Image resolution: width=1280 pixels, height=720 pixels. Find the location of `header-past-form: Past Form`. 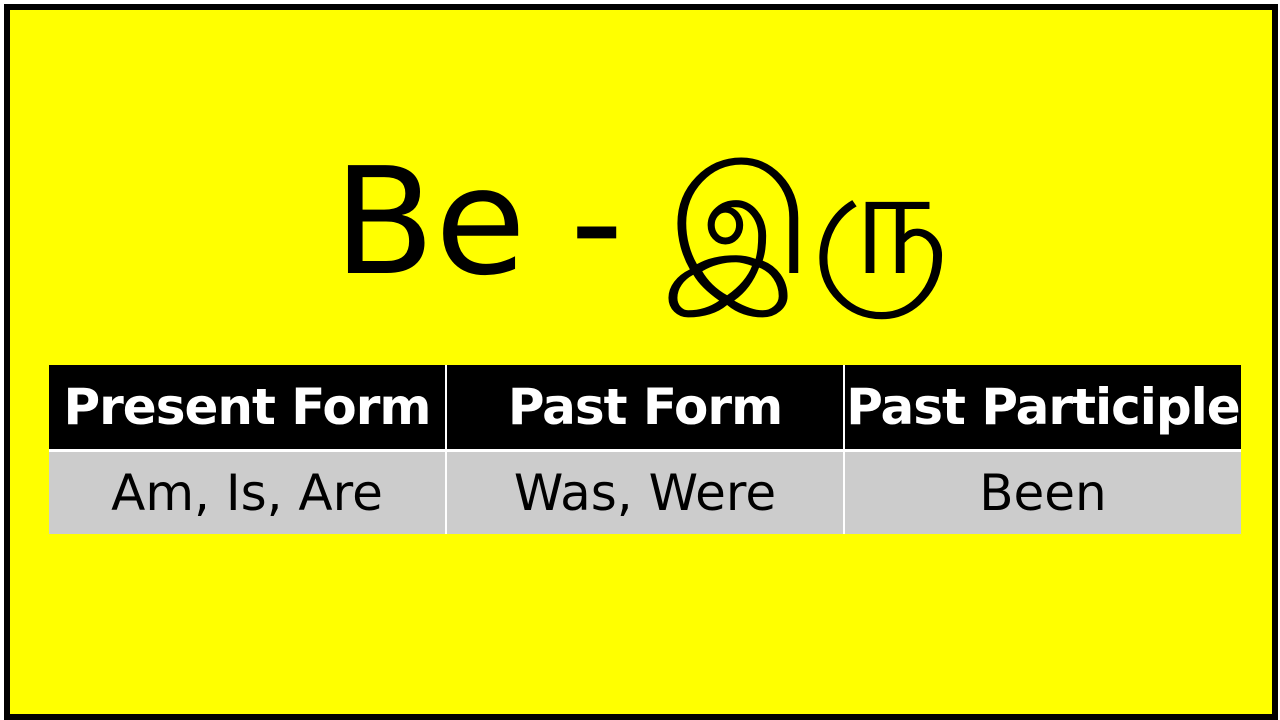

header-past-form: Past Form is located at coordinates (645, 408).